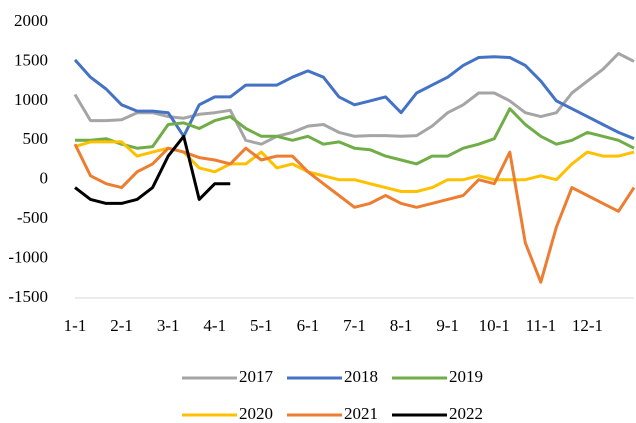  Describe the element at coordinates (214, 325) in the screenshot. I see `x-tick-label: 4-1` at that location.